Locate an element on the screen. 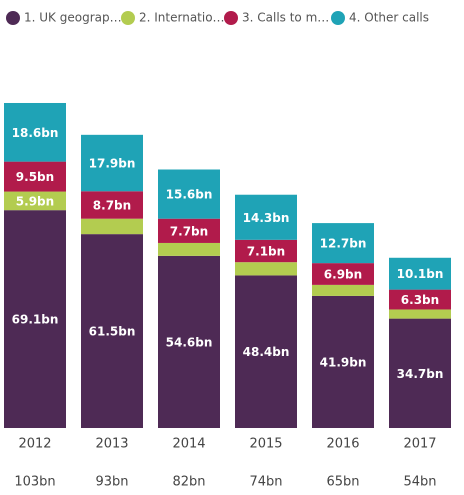 This screenshot has height=495, width=464. x-tick-label: 2015 is located at coordinates (265, 444).